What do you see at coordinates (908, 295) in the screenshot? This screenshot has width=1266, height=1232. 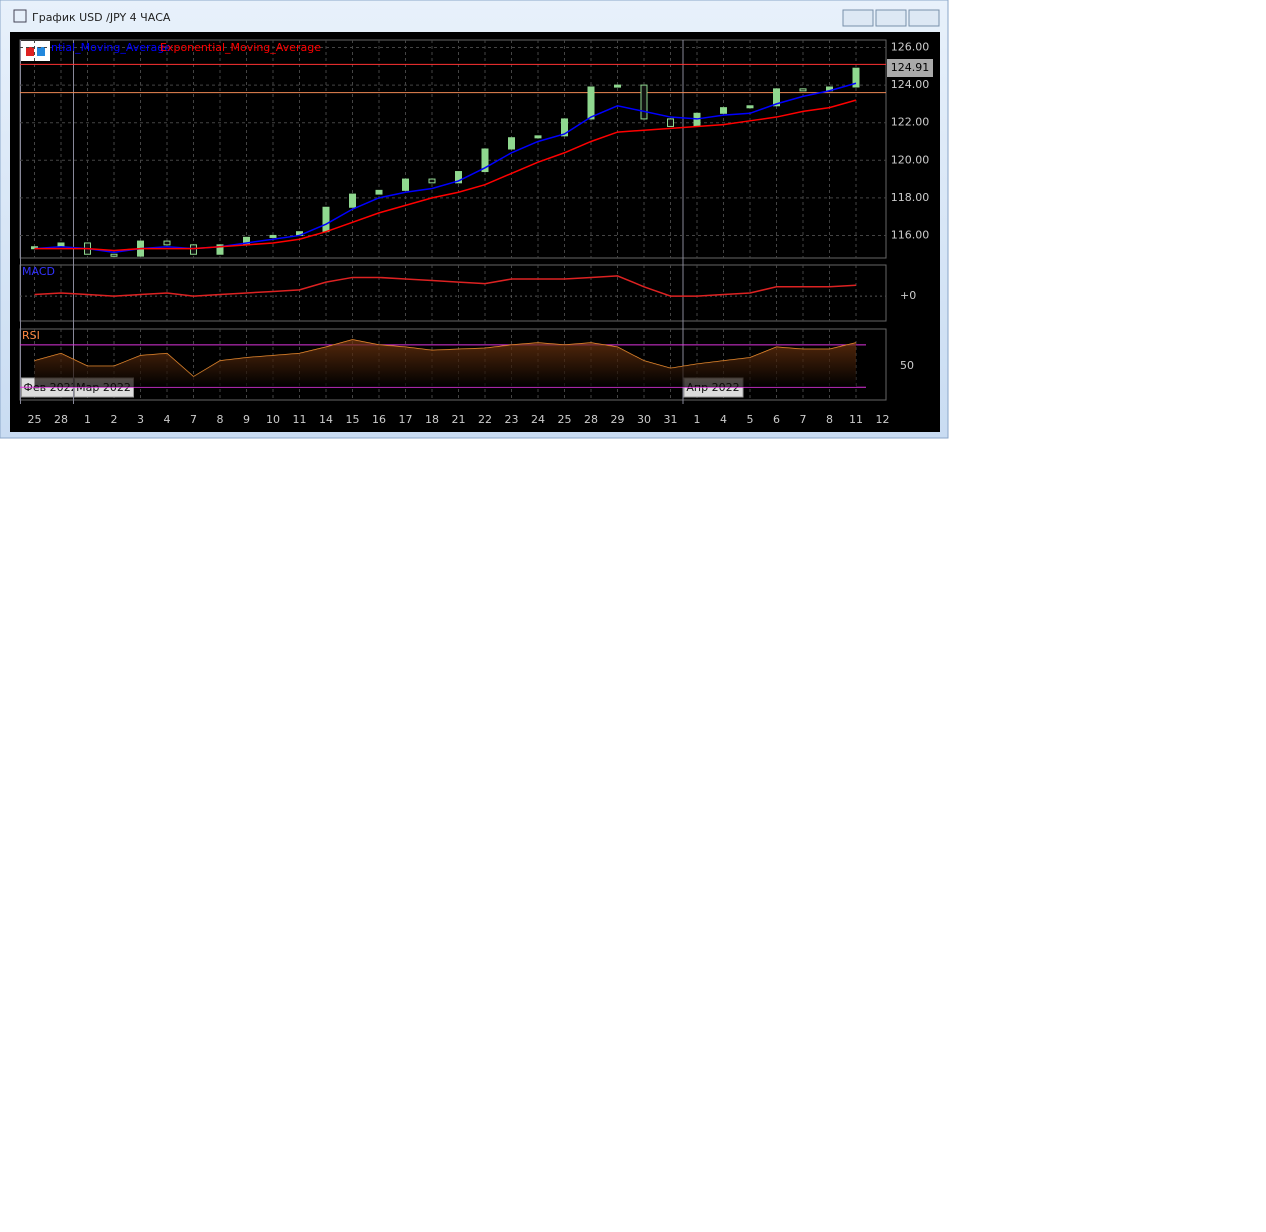 I see `y-tick-label: +0` at bounding box center [908, 295].